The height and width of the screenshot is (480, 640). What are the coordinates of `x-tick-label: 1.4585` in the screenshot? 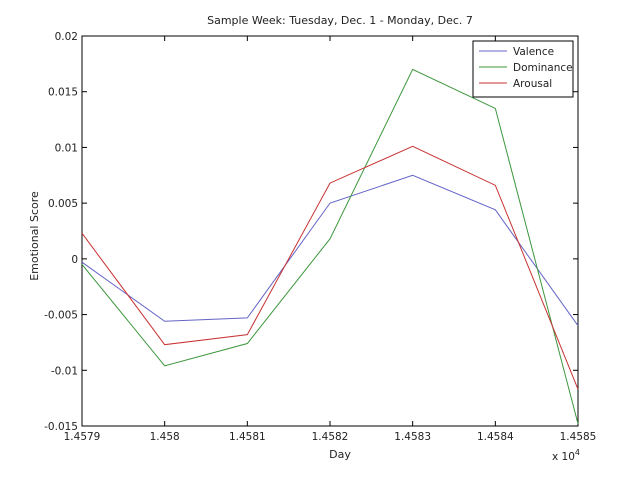 It's located at (578, 437).